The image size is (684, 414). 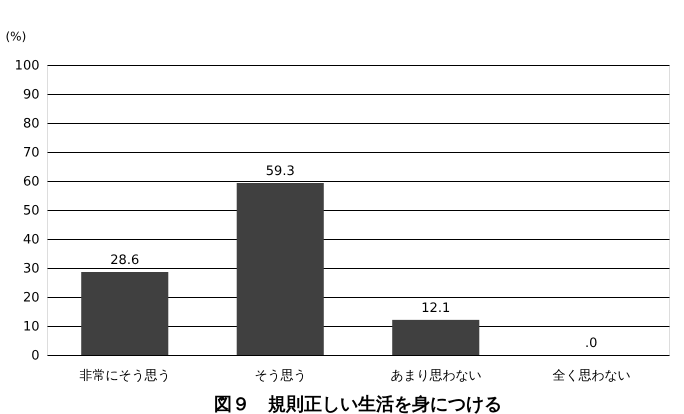 I want to click on y-tick-label: 70, so click(x=31, y=153).